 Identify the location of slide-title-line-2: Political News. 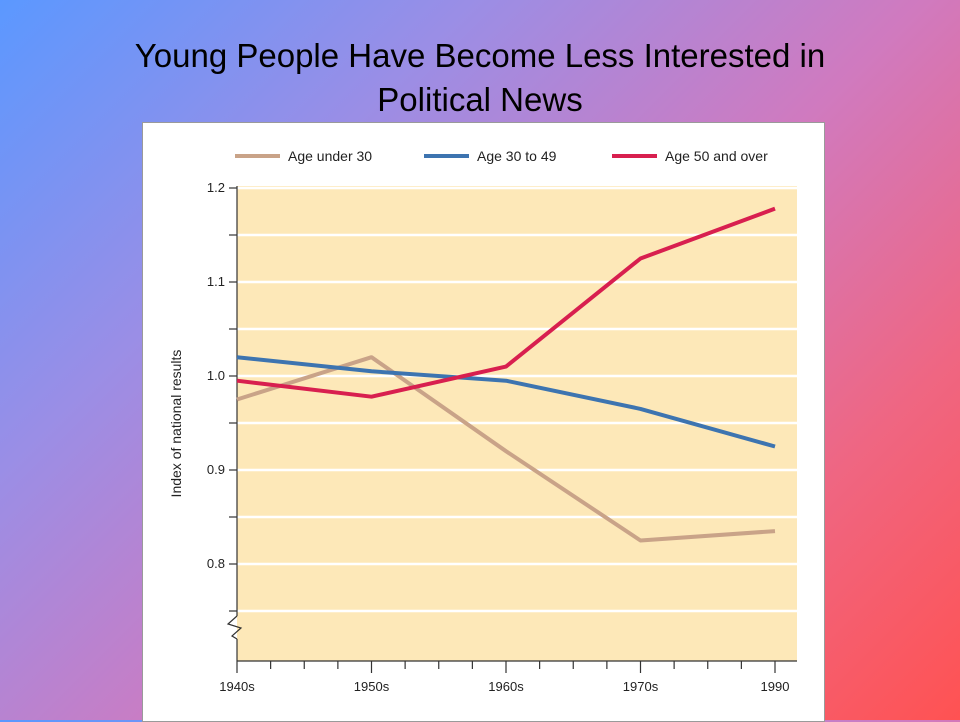
(480, 99).